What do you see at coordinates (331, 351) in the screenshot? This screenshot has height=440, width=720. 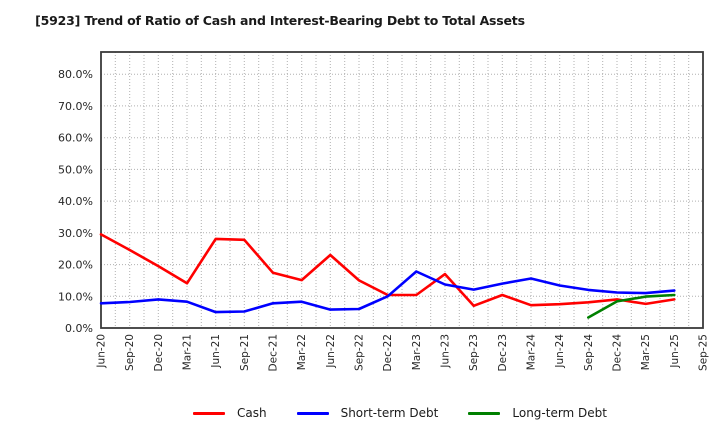 I see `x-tick-label: Jun-22` at bounding box center [331, 351].